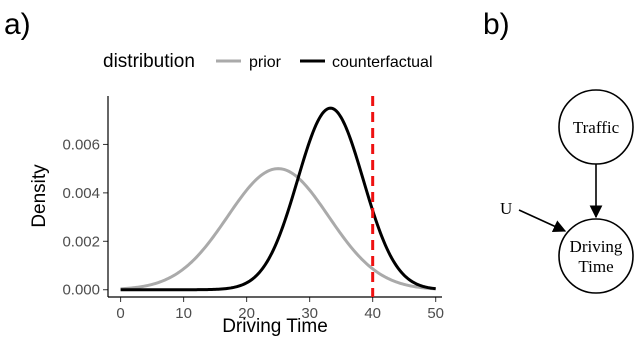 The image size is (640, 343). What do you see at coordinates (567, 191) in the screenshot?
I see `causal-diagram: Traffic Driving Time U` at bounding box center [567, 191].